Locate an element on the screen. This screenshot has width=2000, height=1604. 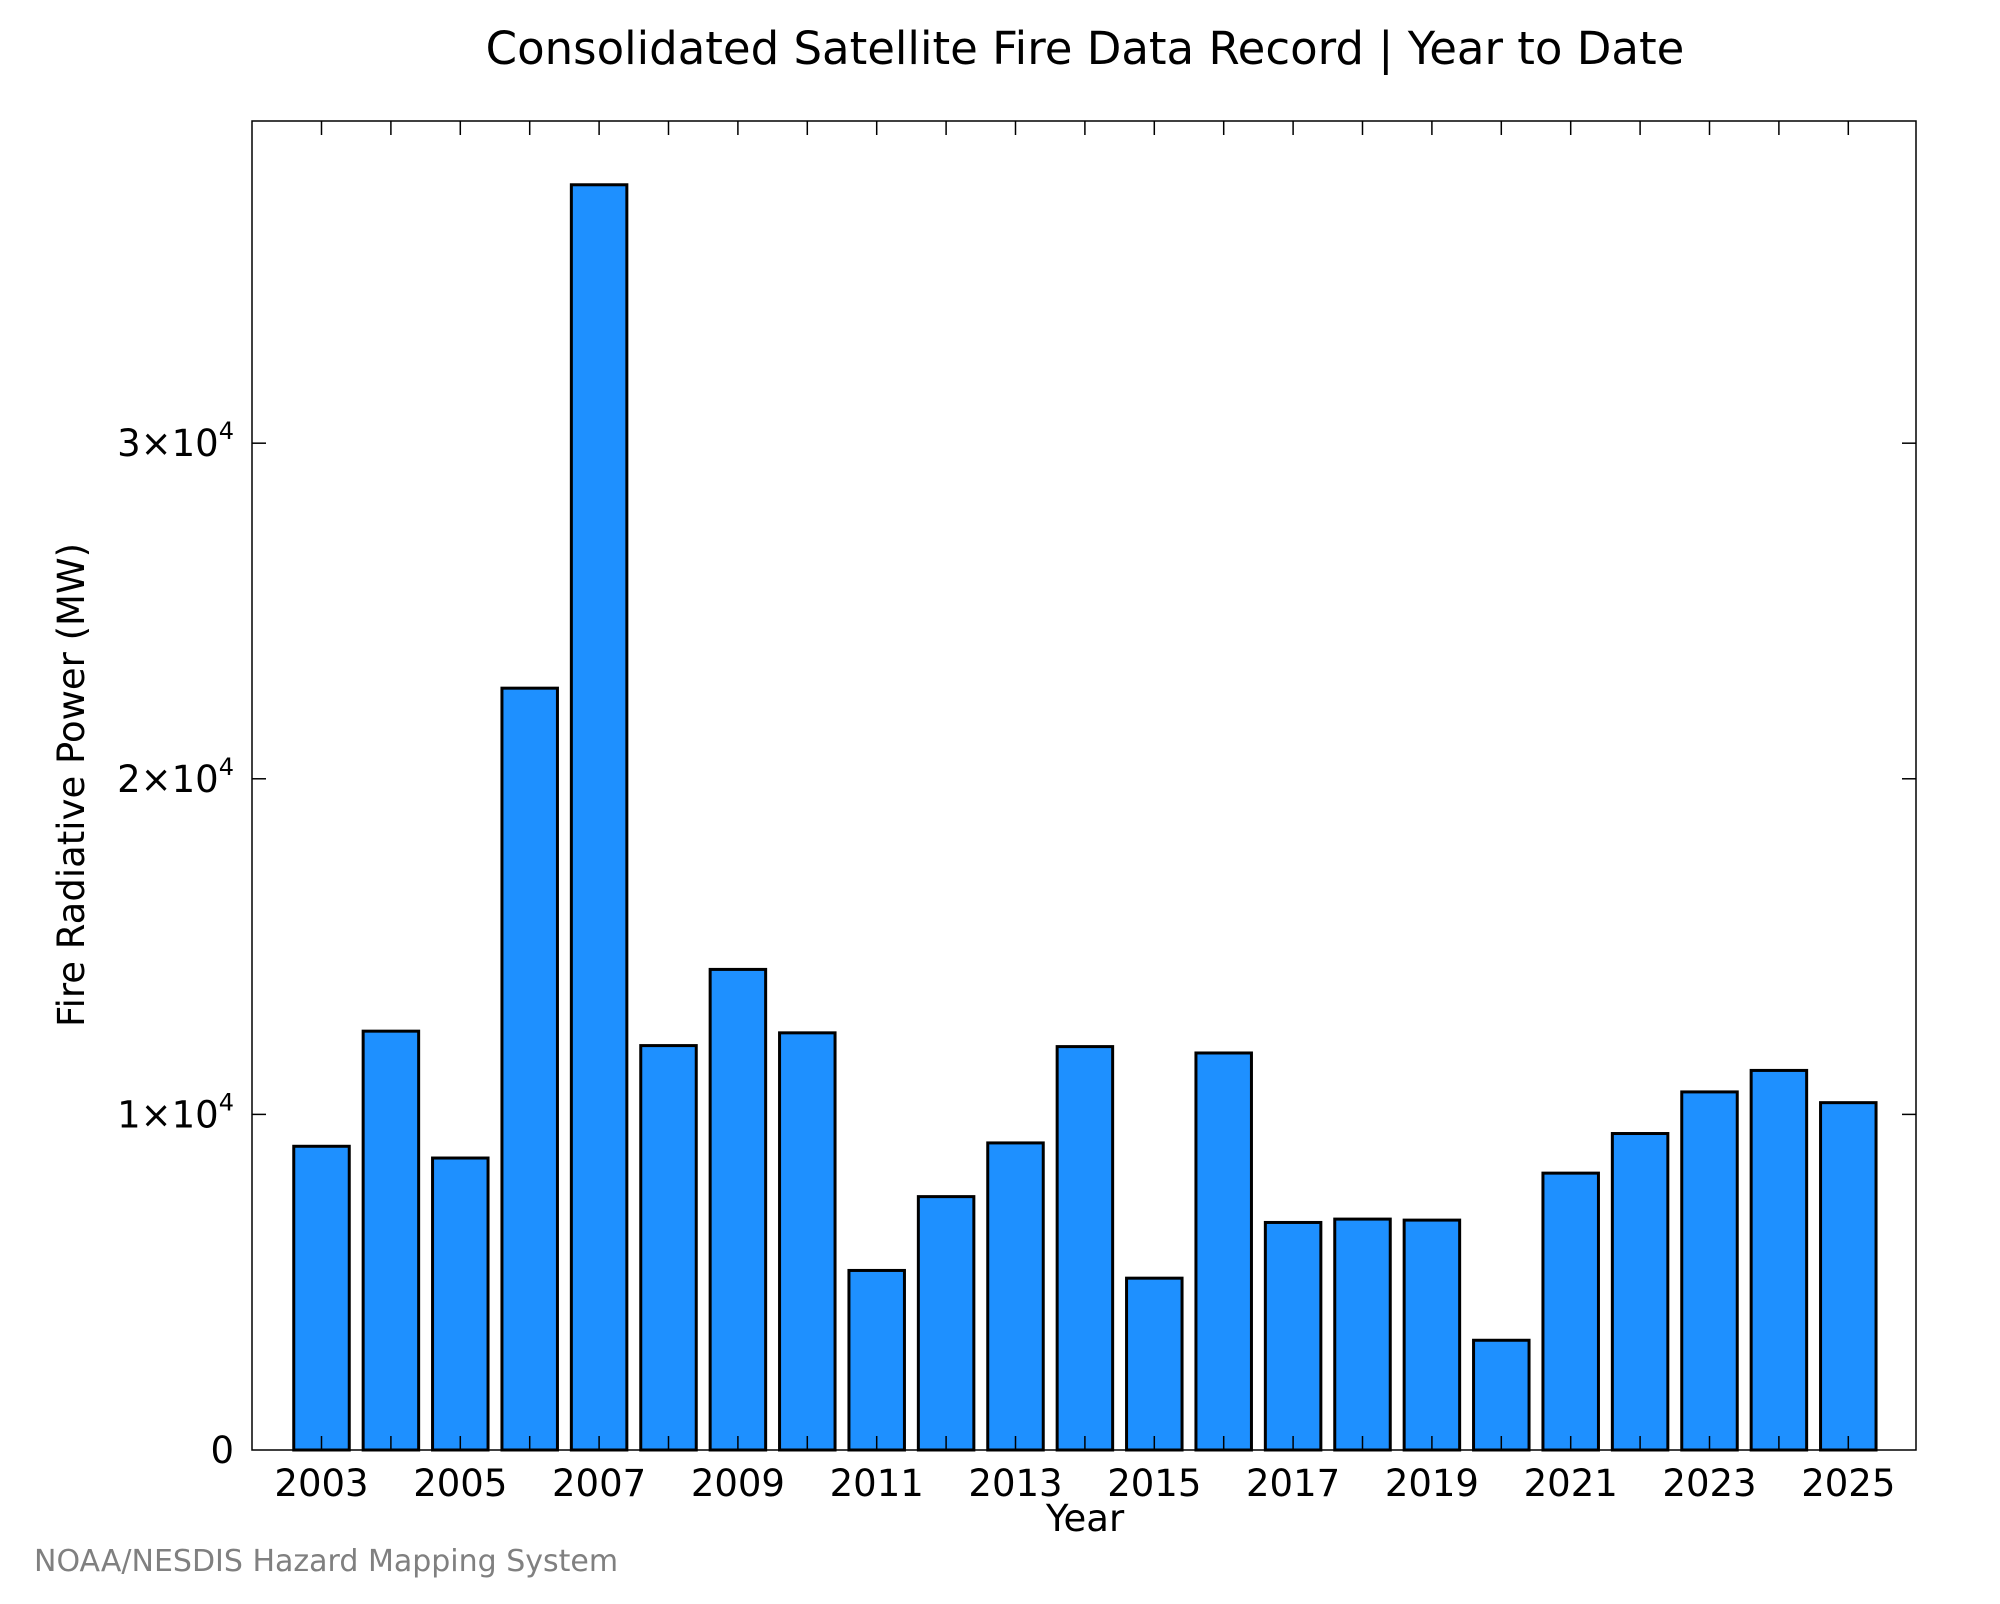
bar-2024 is located at coordinates (1779, 1260).